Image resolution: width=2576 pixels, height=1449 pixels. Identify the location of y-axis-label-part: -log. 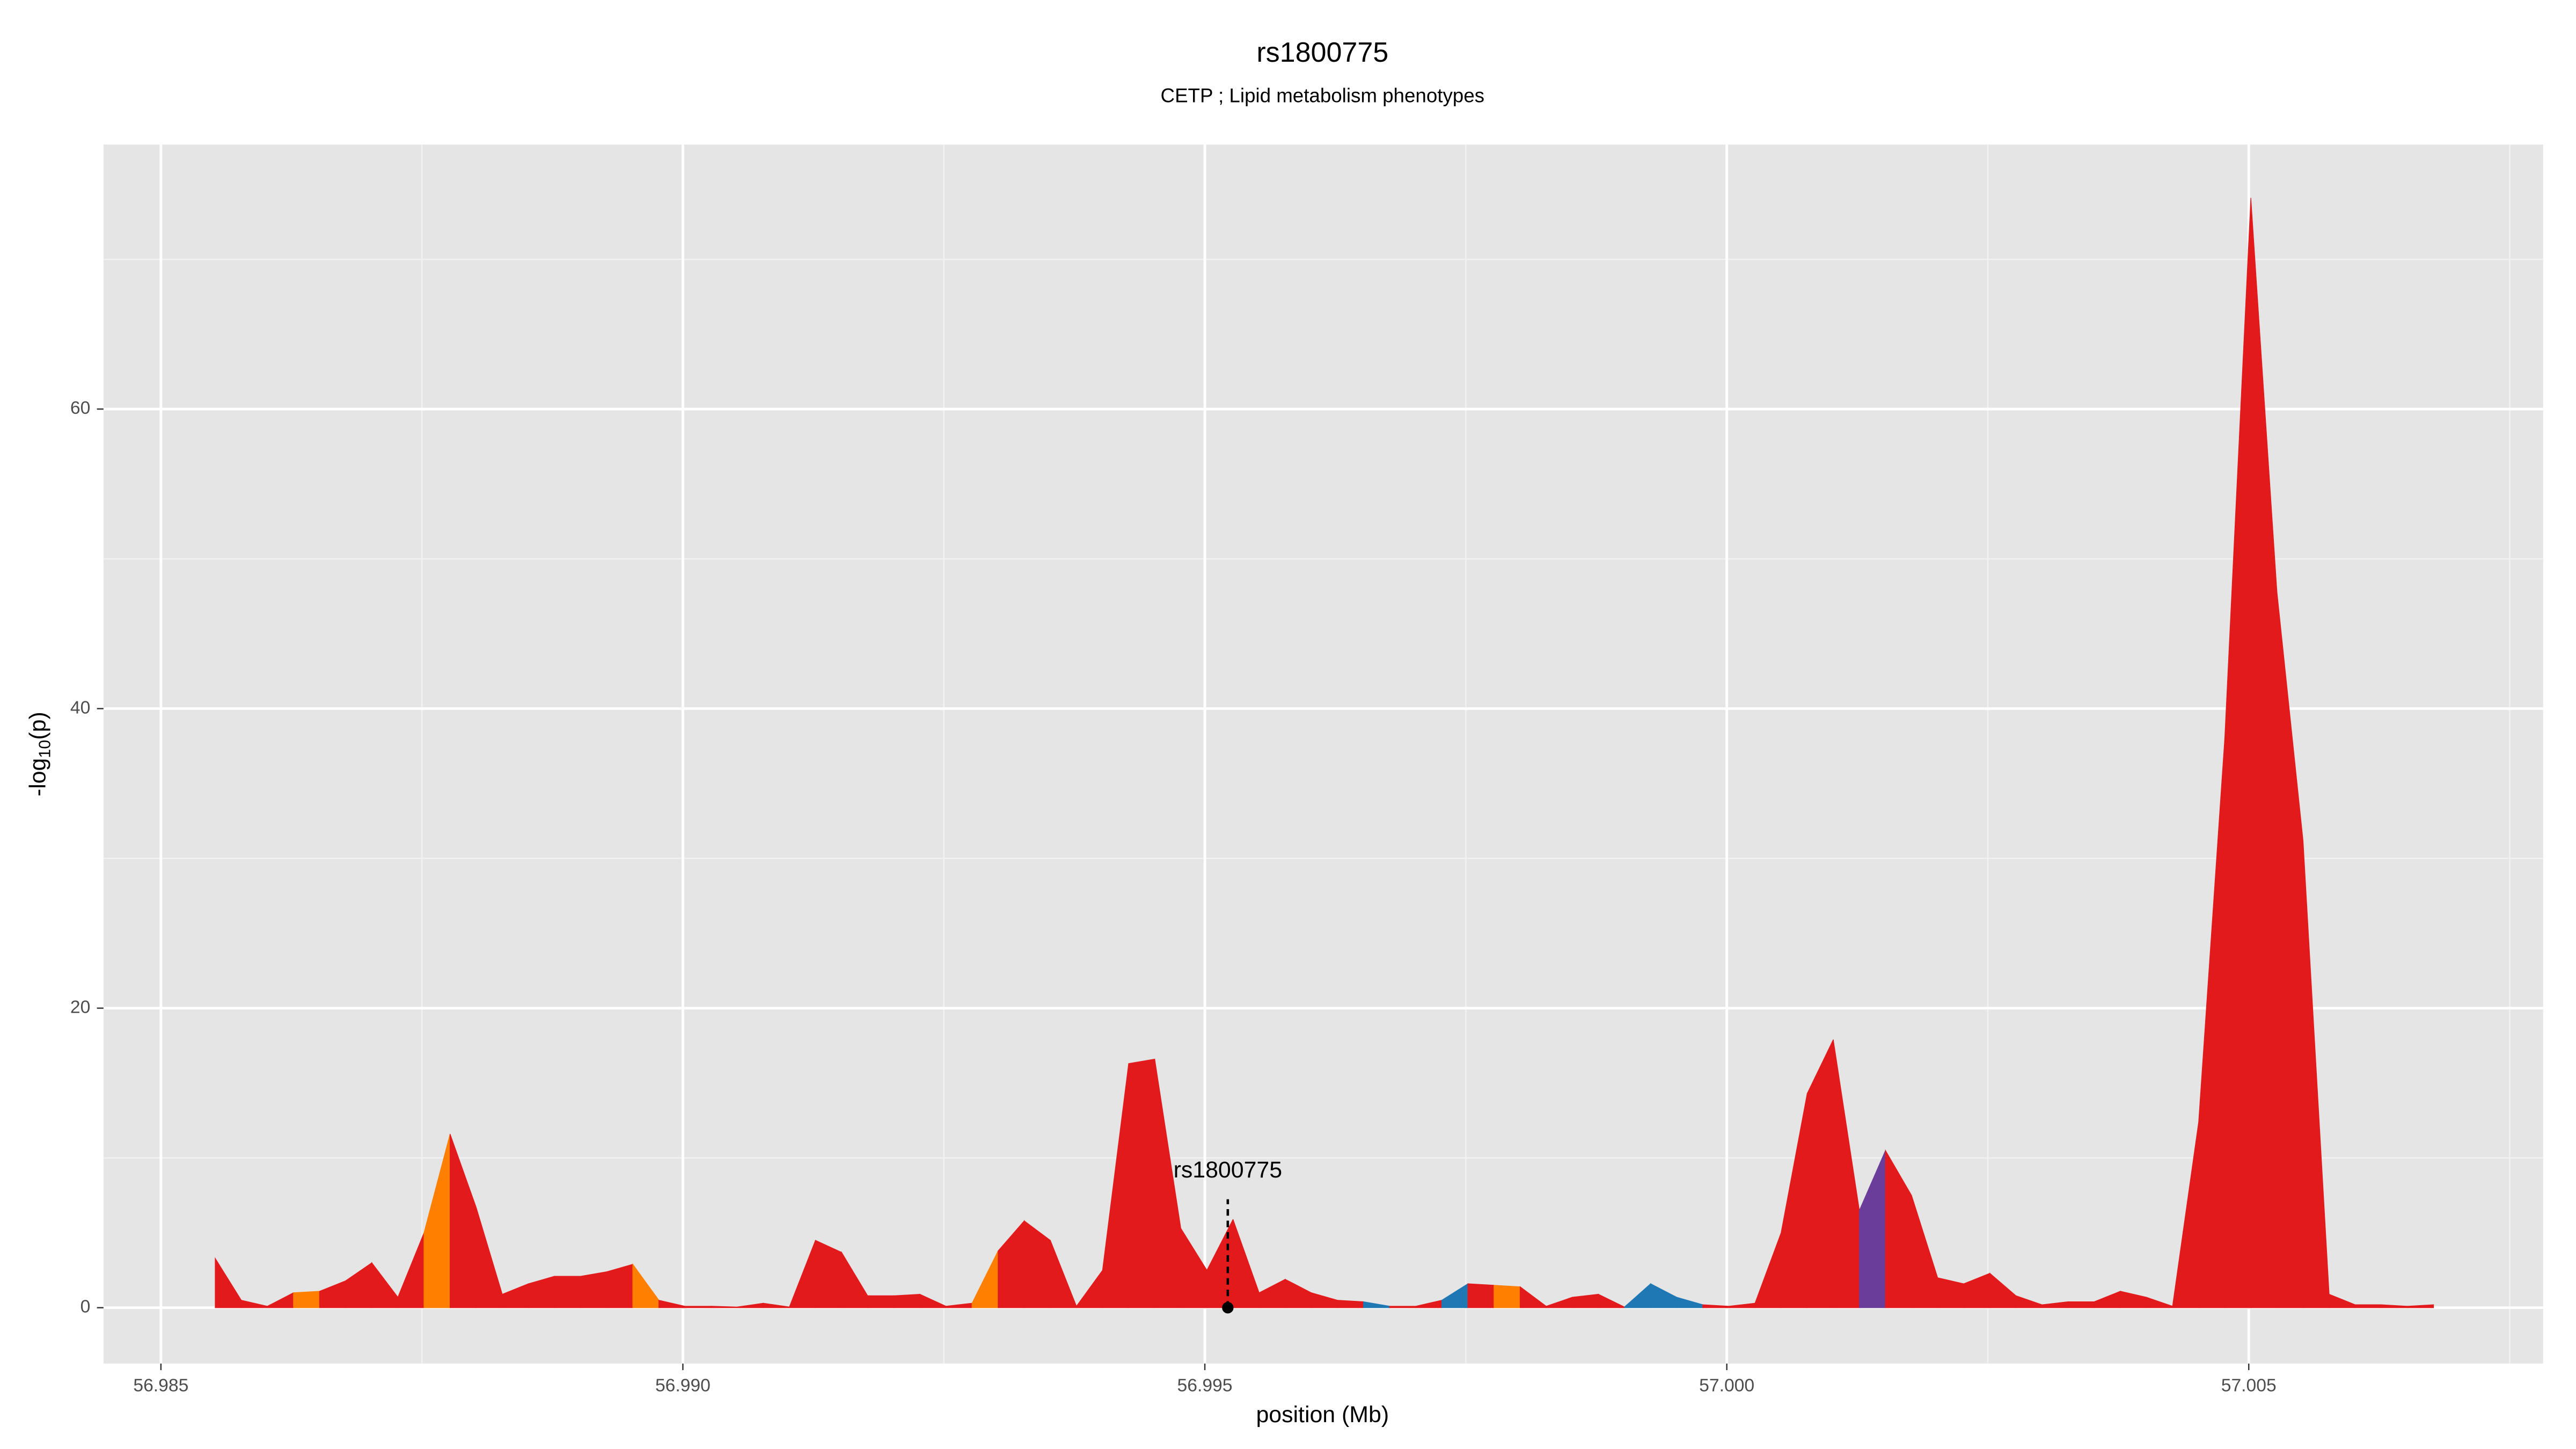
(38, 777).